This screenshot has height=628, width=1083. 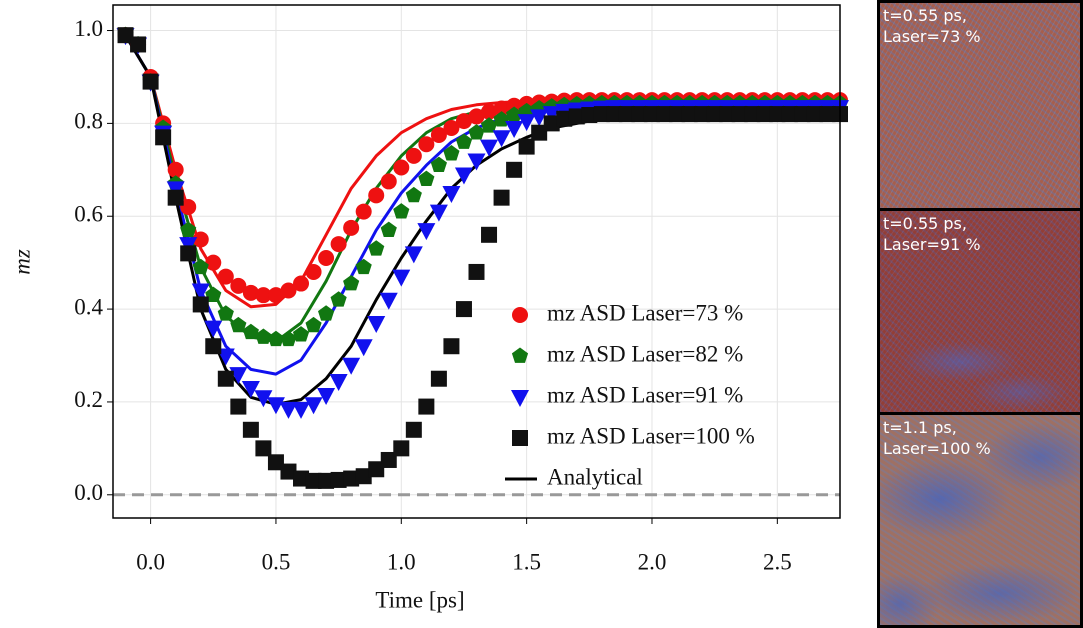 What do you see at coordinates (401, 561) in the screenshot?
I see `x-tick-label: 1.0` at bounding box center [401, 561].